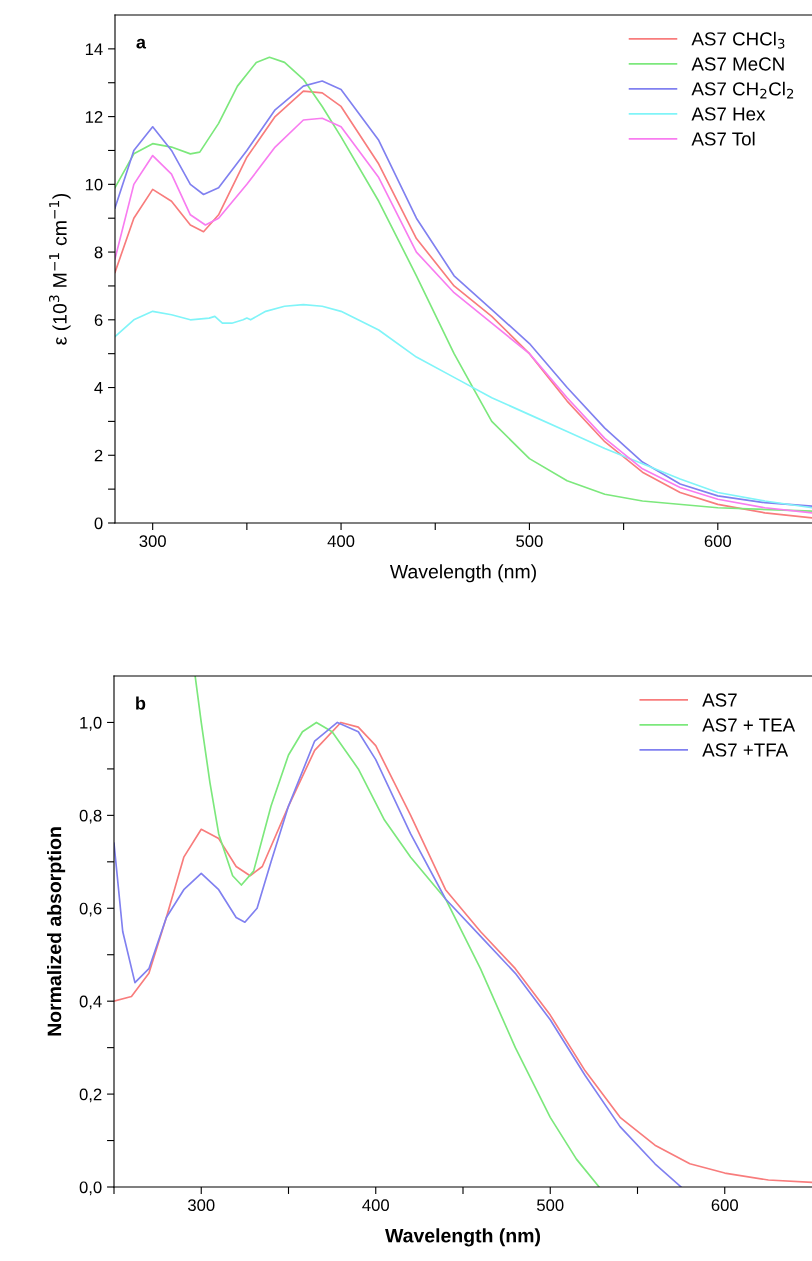  What do you see at coordinates (98, 252) in the screenshot?
I see `y-tick-label: 8` at bounding box center [98, 252].